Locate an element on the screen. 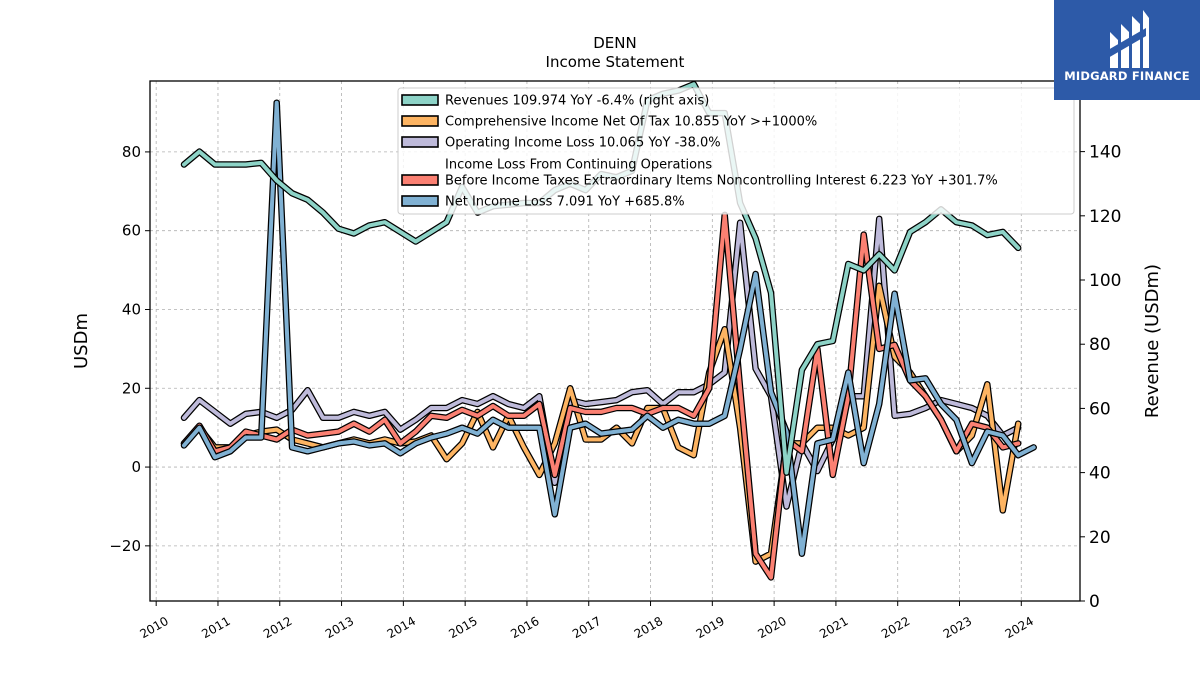  tick-label-left: −20 is located at coordinates (125, 546).